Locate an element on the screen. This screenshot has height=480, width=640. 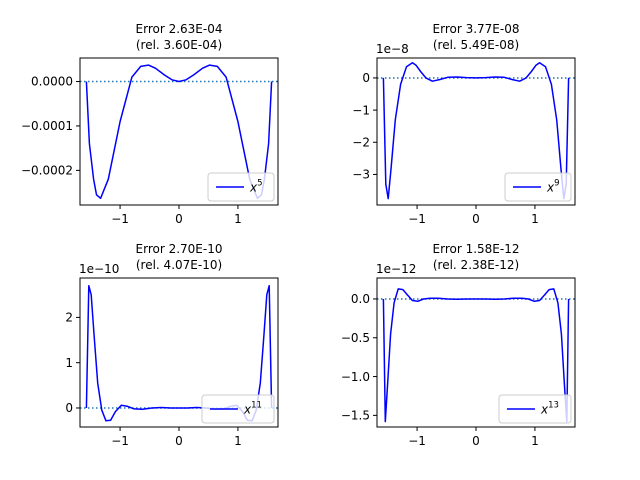
legend-label: x5 is located at coordinates (256, 187).